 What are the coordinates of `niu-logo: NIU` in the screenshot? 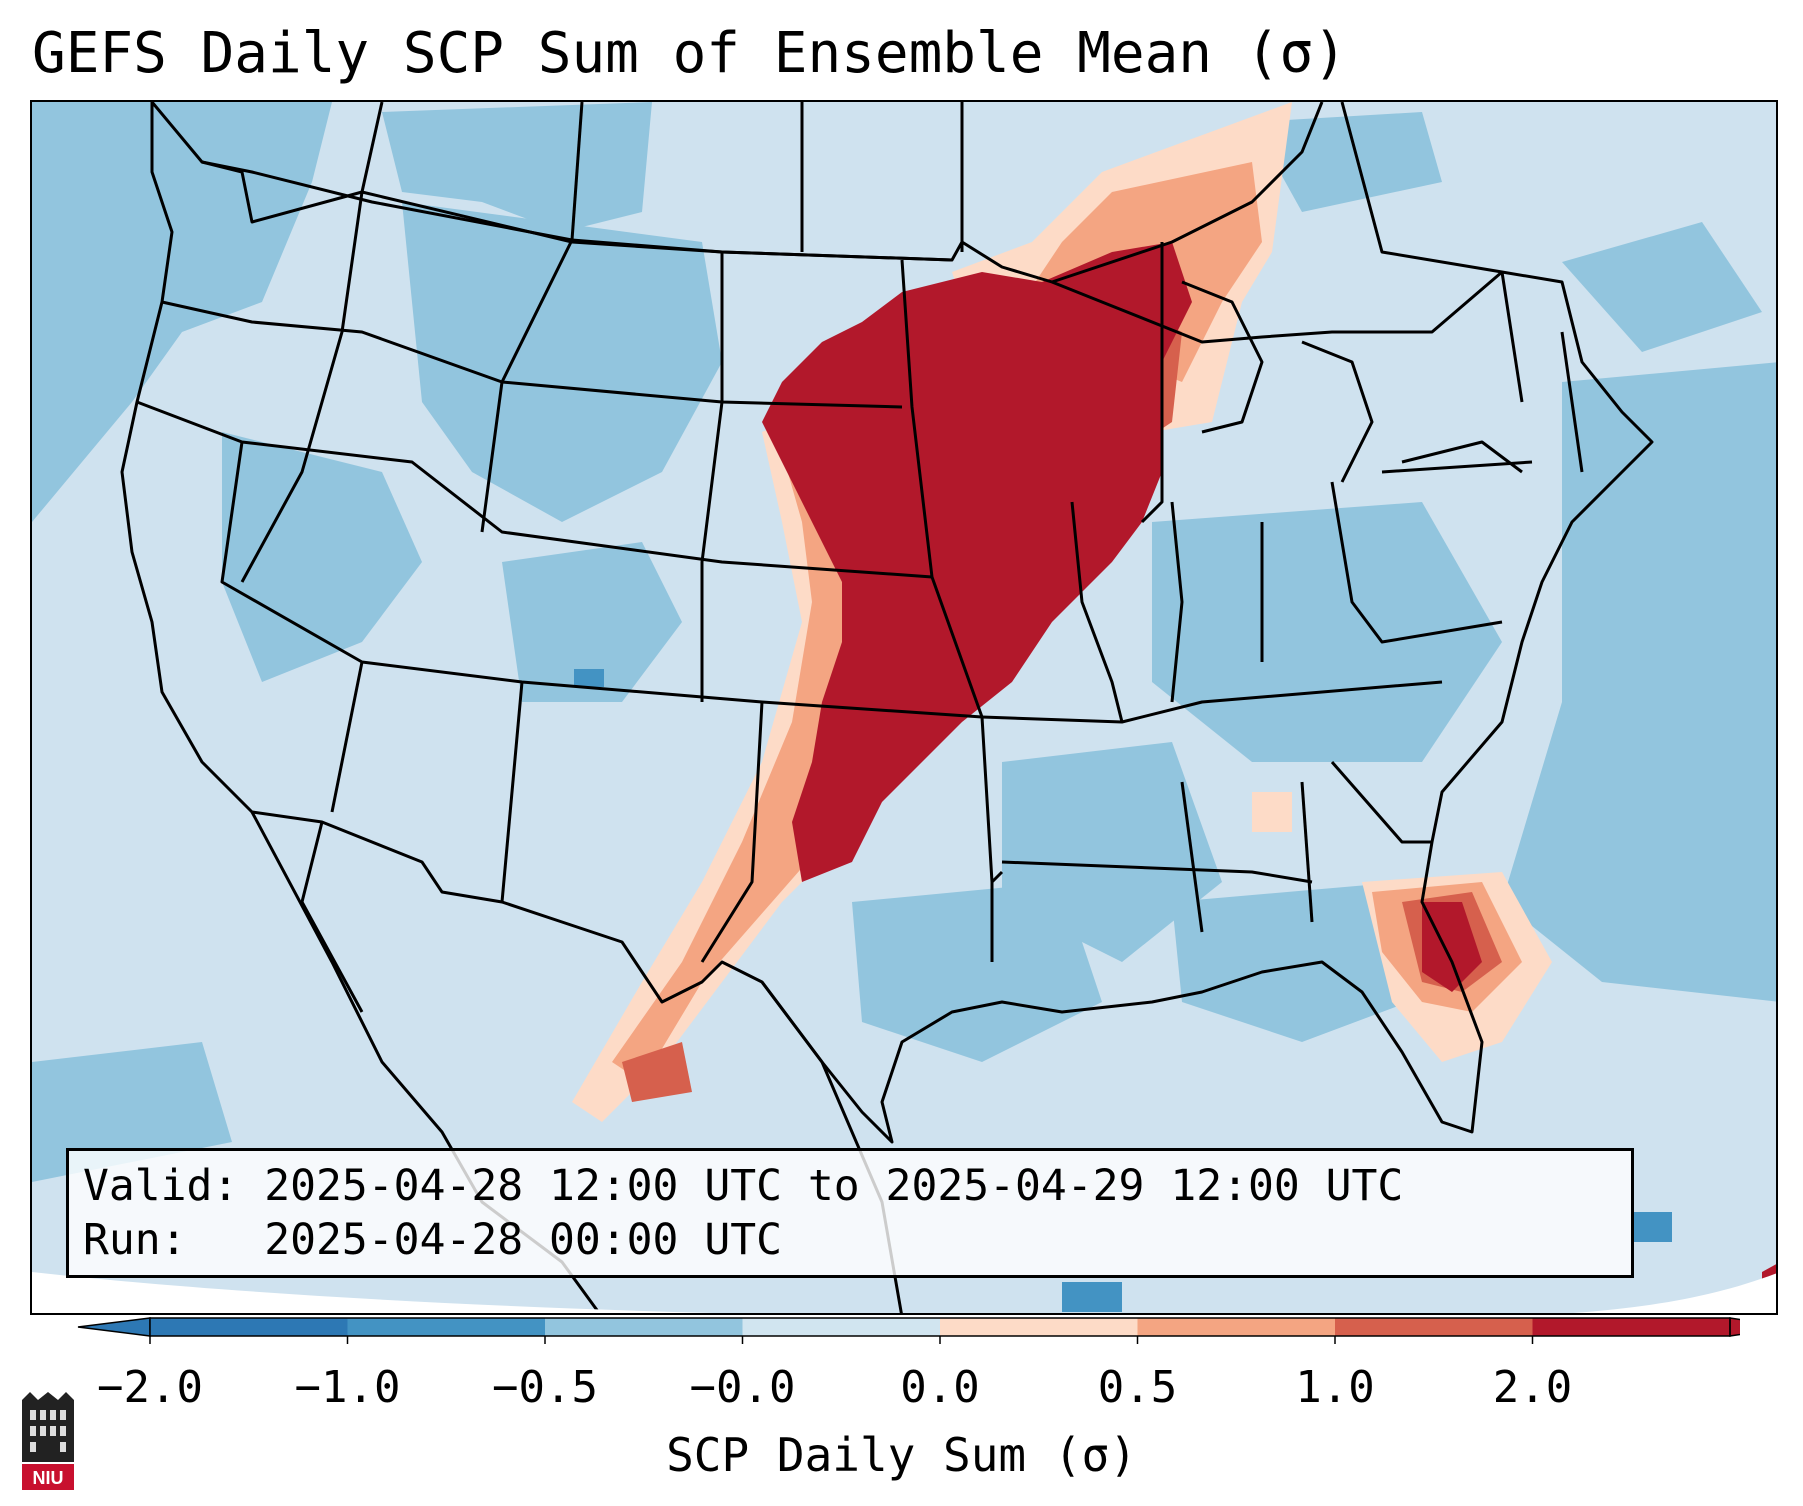 It's located at (48, 1441).